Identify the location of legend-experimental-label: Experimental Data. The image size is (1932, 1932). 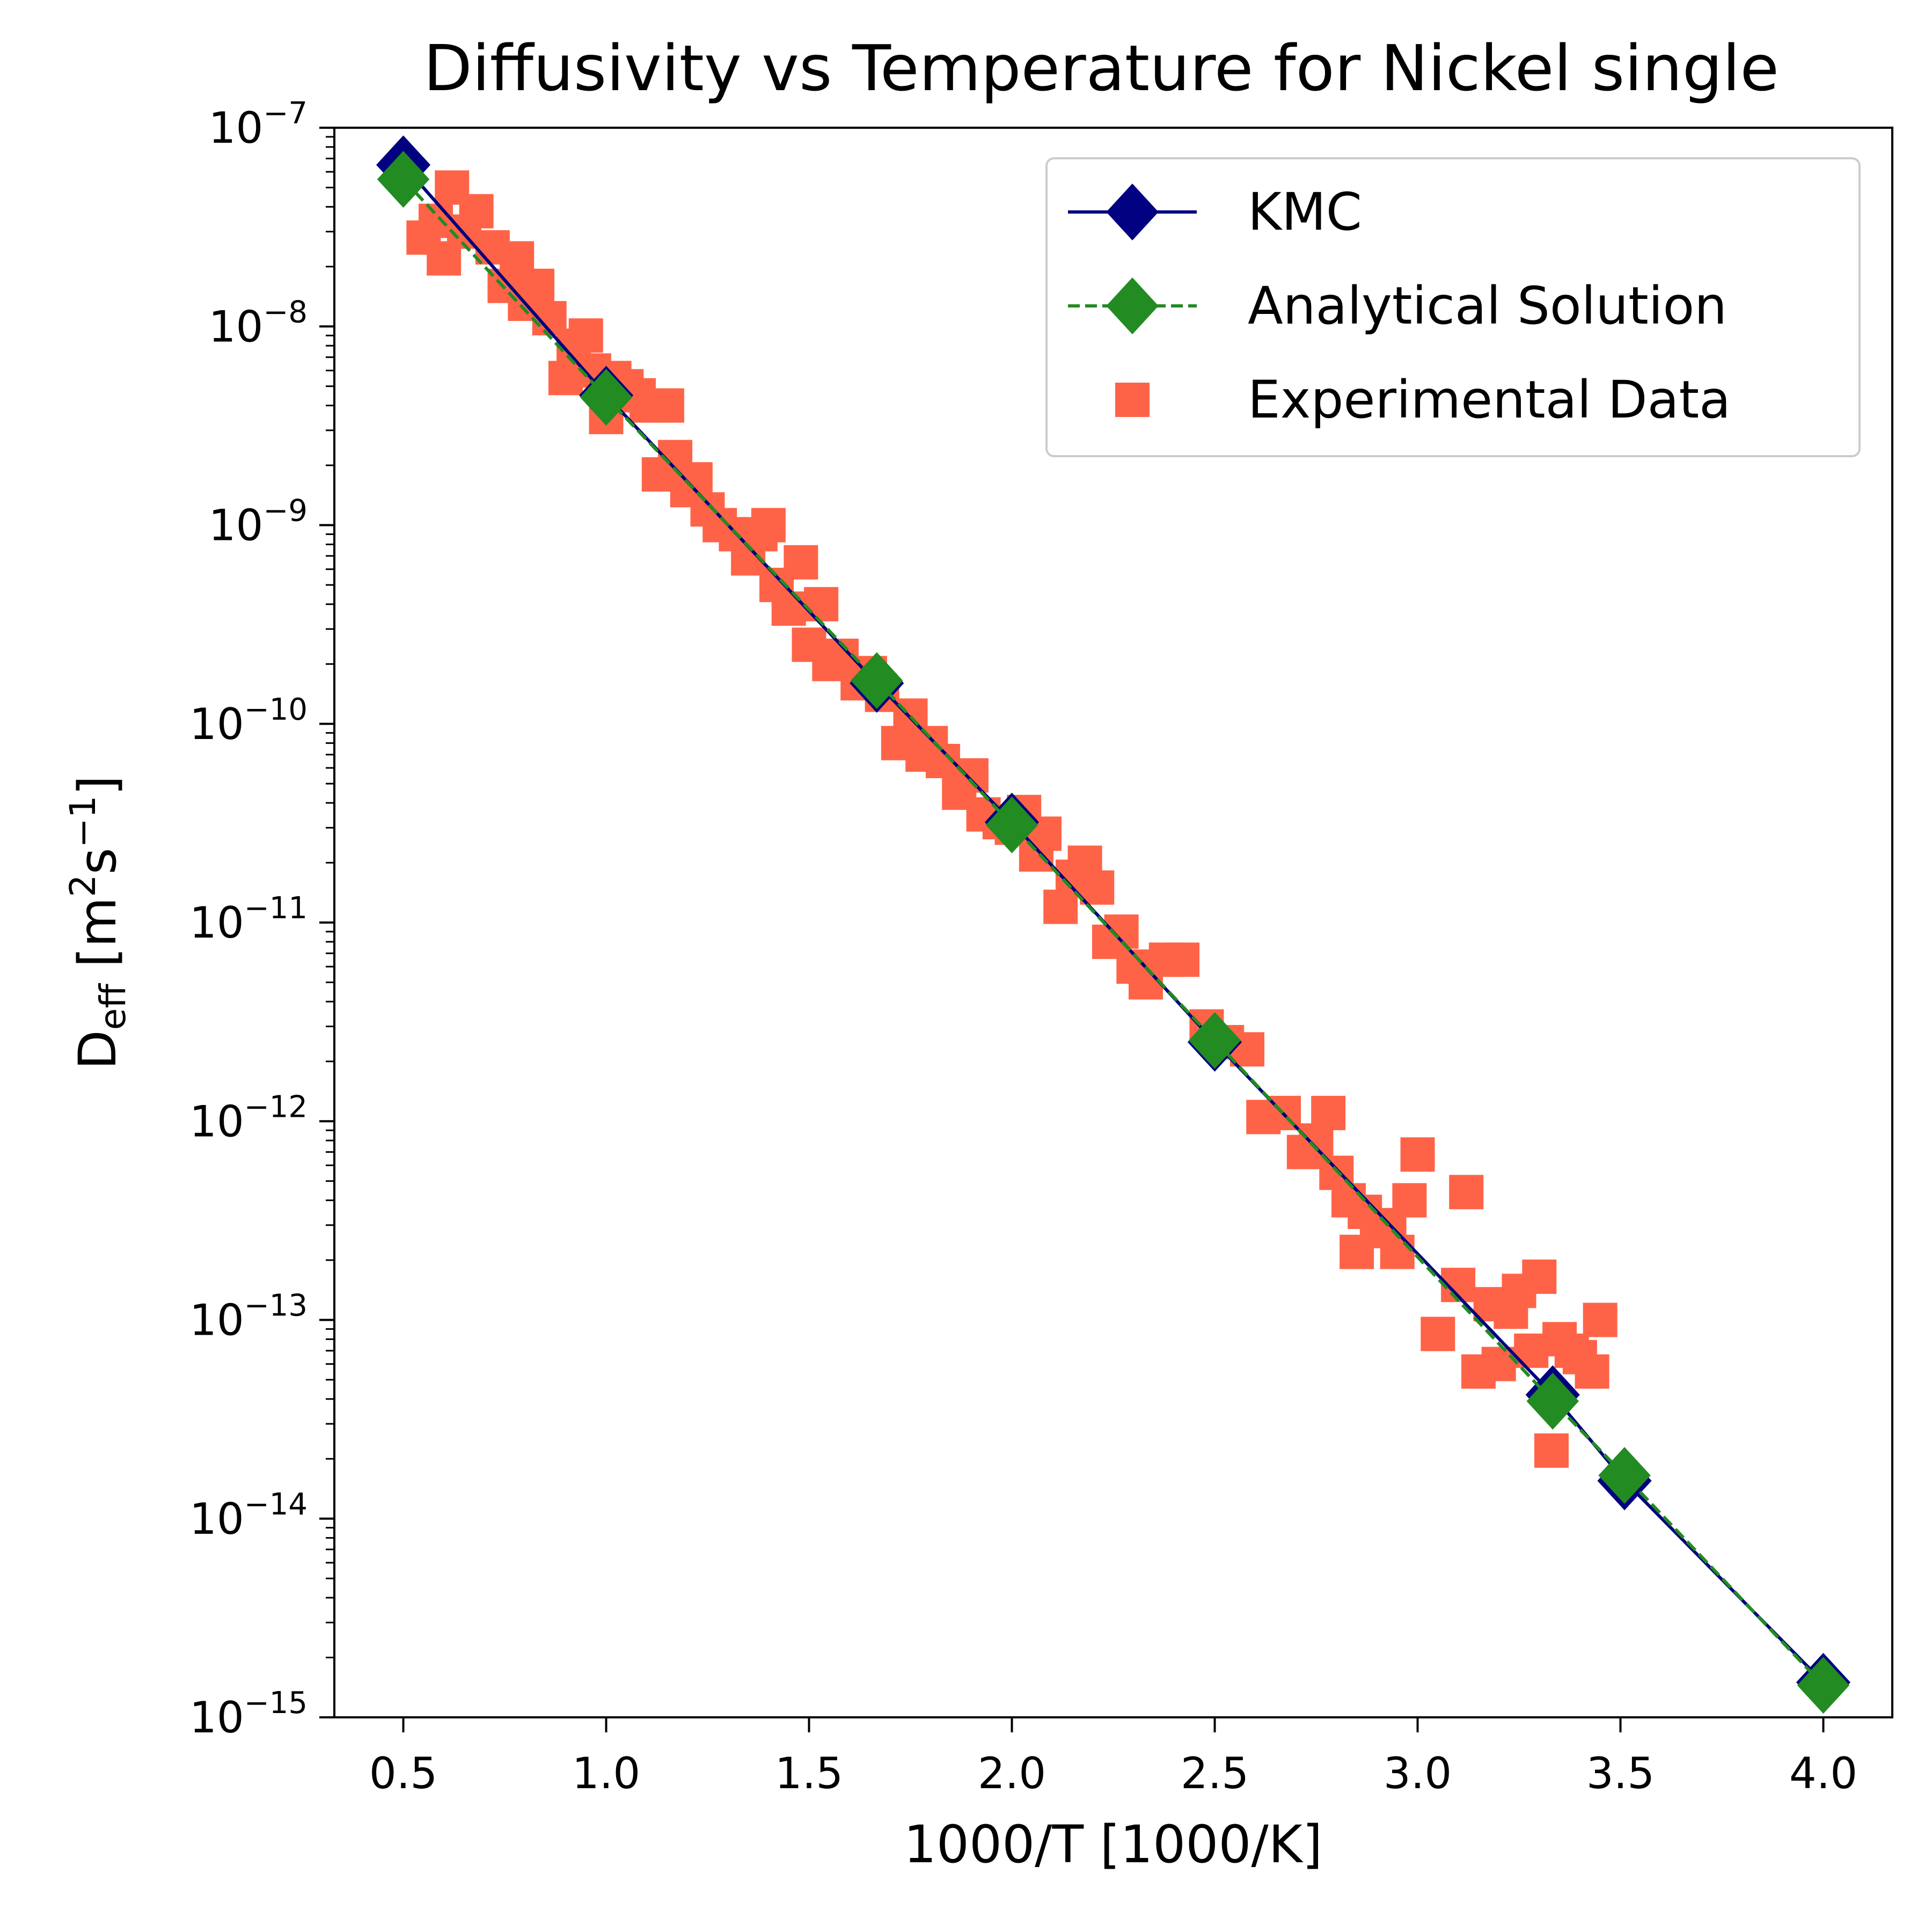
(1489, 400).